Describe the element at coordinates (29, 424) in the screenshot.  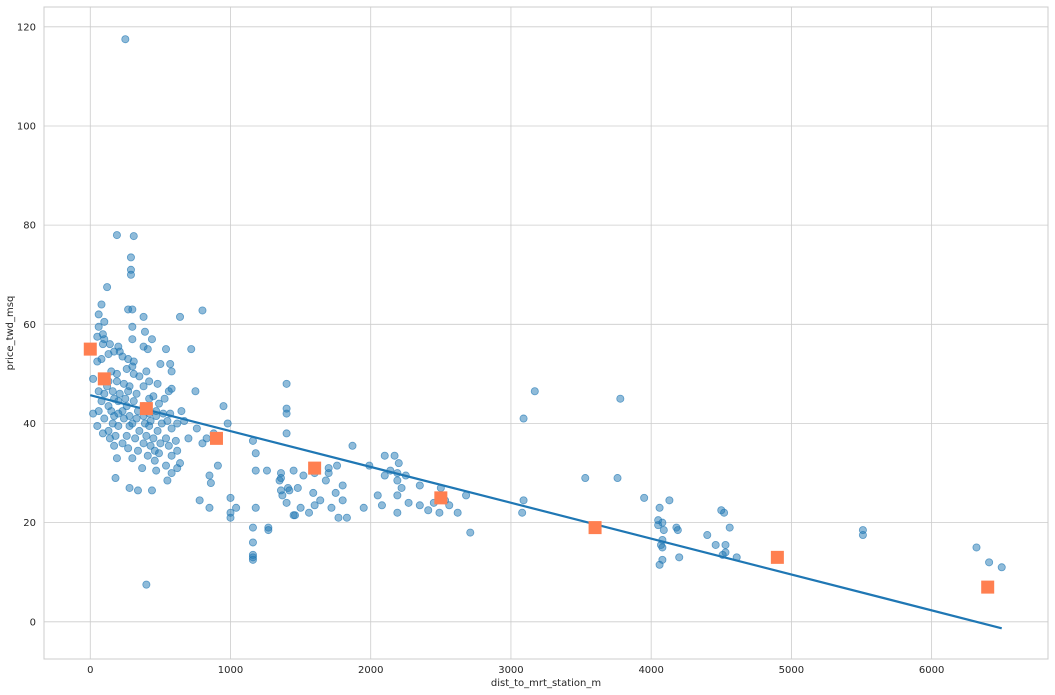
I see `y-tick-label: 40` at that location.